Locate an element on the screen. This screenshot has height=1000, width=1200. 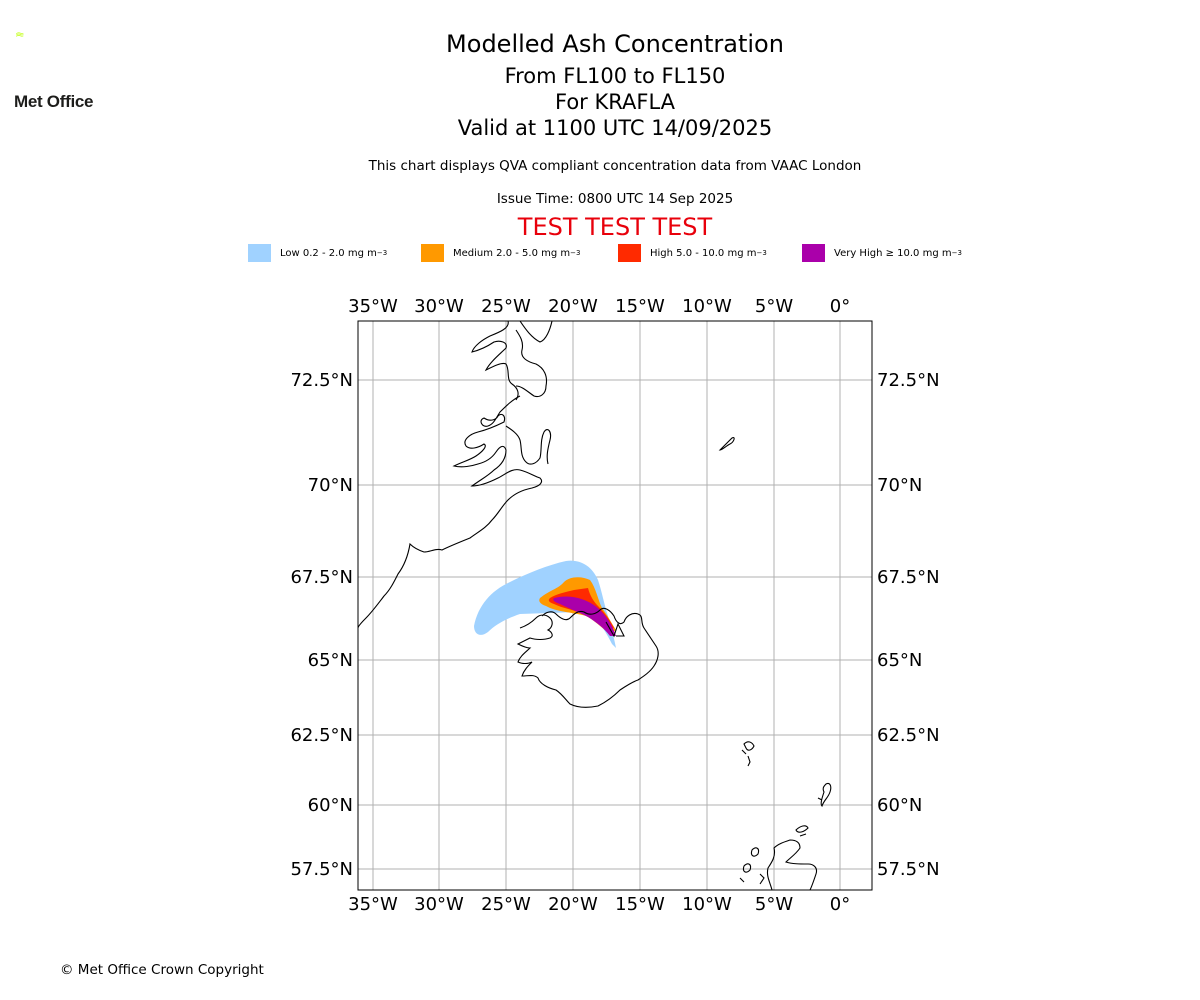
legend-swatch-very-high is located at coordinates (813, 253).